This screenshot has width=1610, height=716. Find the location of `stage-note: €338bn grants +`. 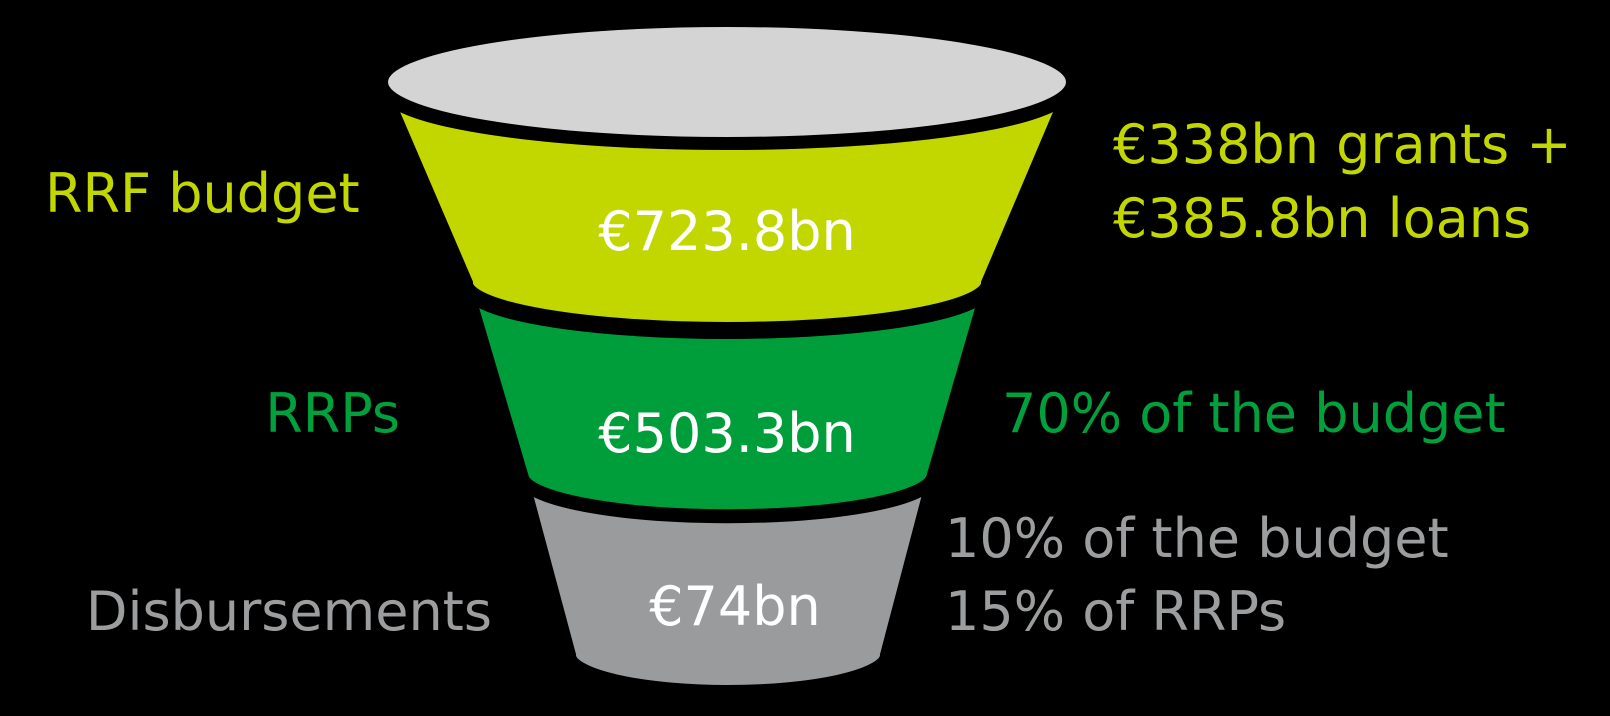

stage-note: €338bn grants + is located at coordinates (1342, 144).